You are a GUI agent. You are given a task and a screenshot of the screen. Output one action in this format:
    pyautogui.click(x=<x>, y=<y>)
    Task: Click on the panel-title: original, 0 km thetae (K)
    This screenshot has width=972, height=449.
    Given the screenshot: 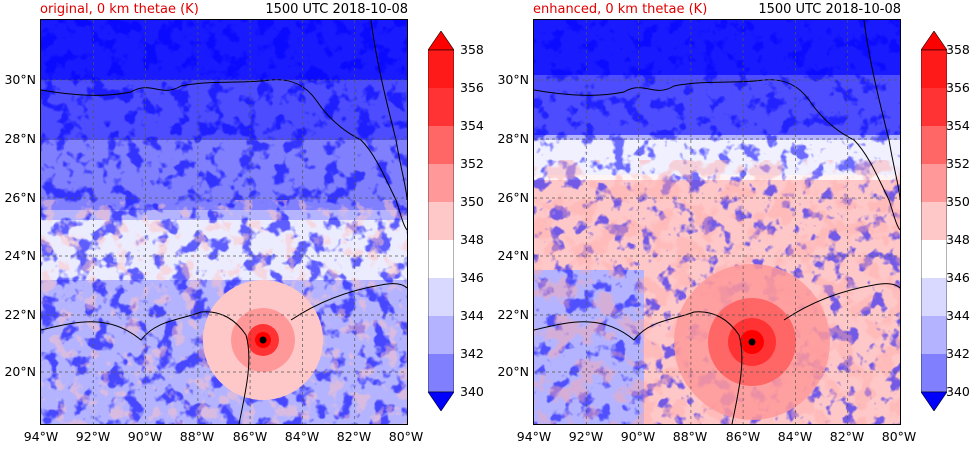 What is the action you would take?
    pyautogui.click(x=119, y=9)
    